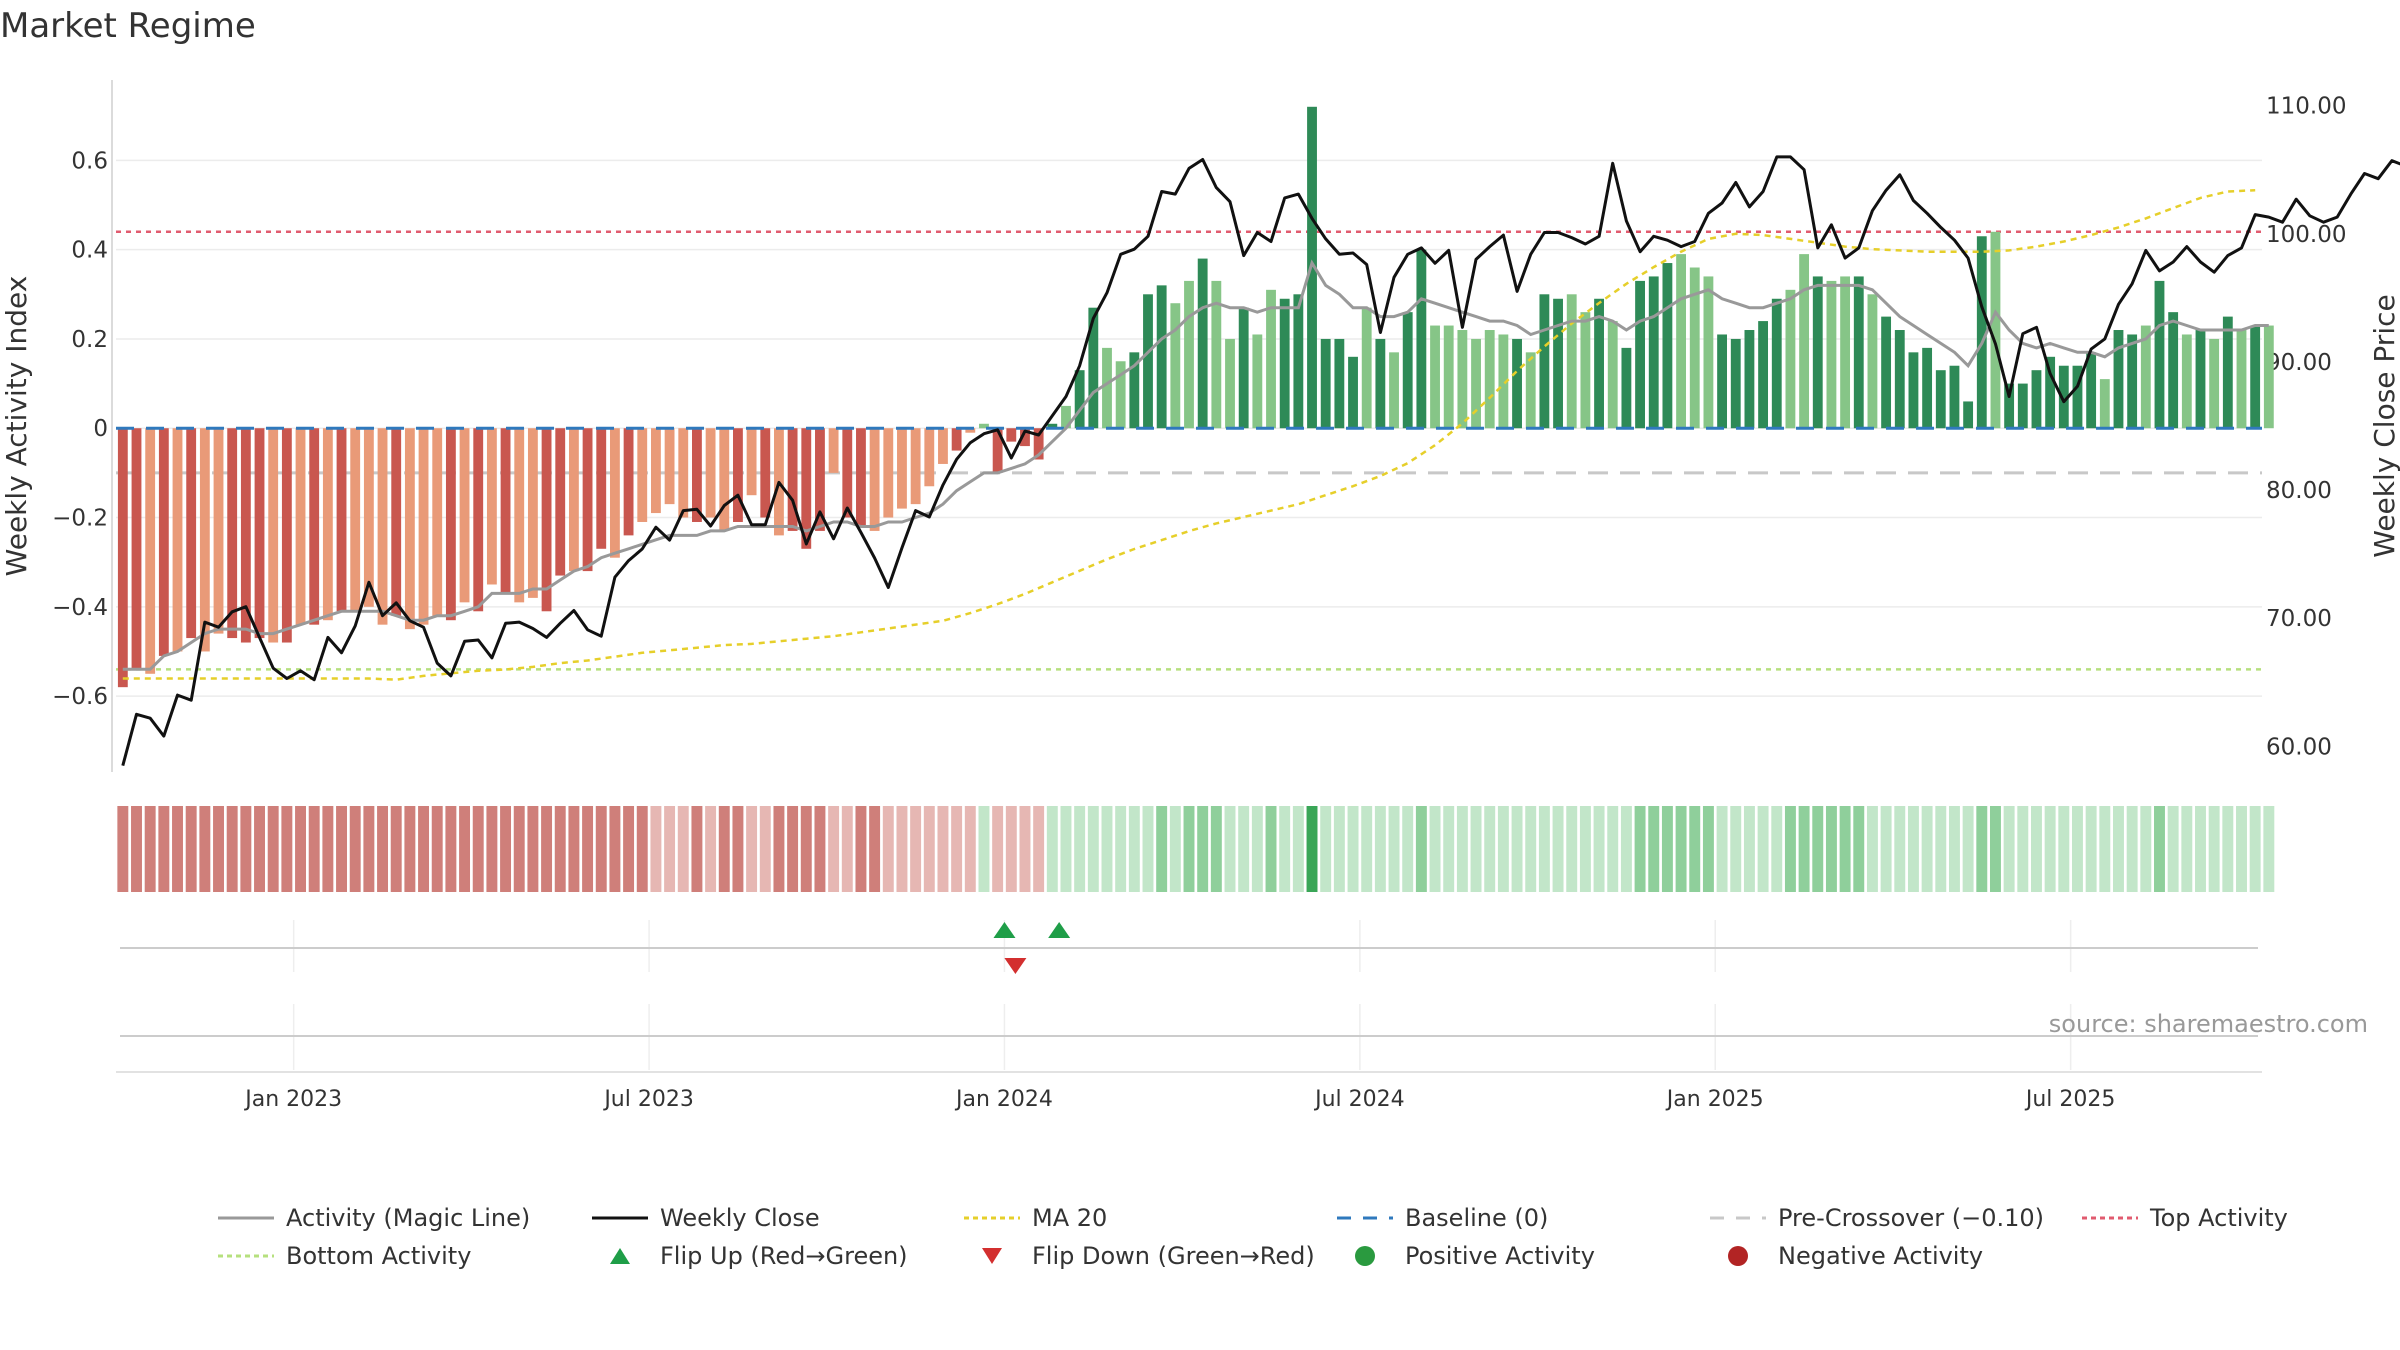  Describe the element at coordinates (1714, 1099) in the screenshot. I see `x-tick-label: Jan 2025` at that location.